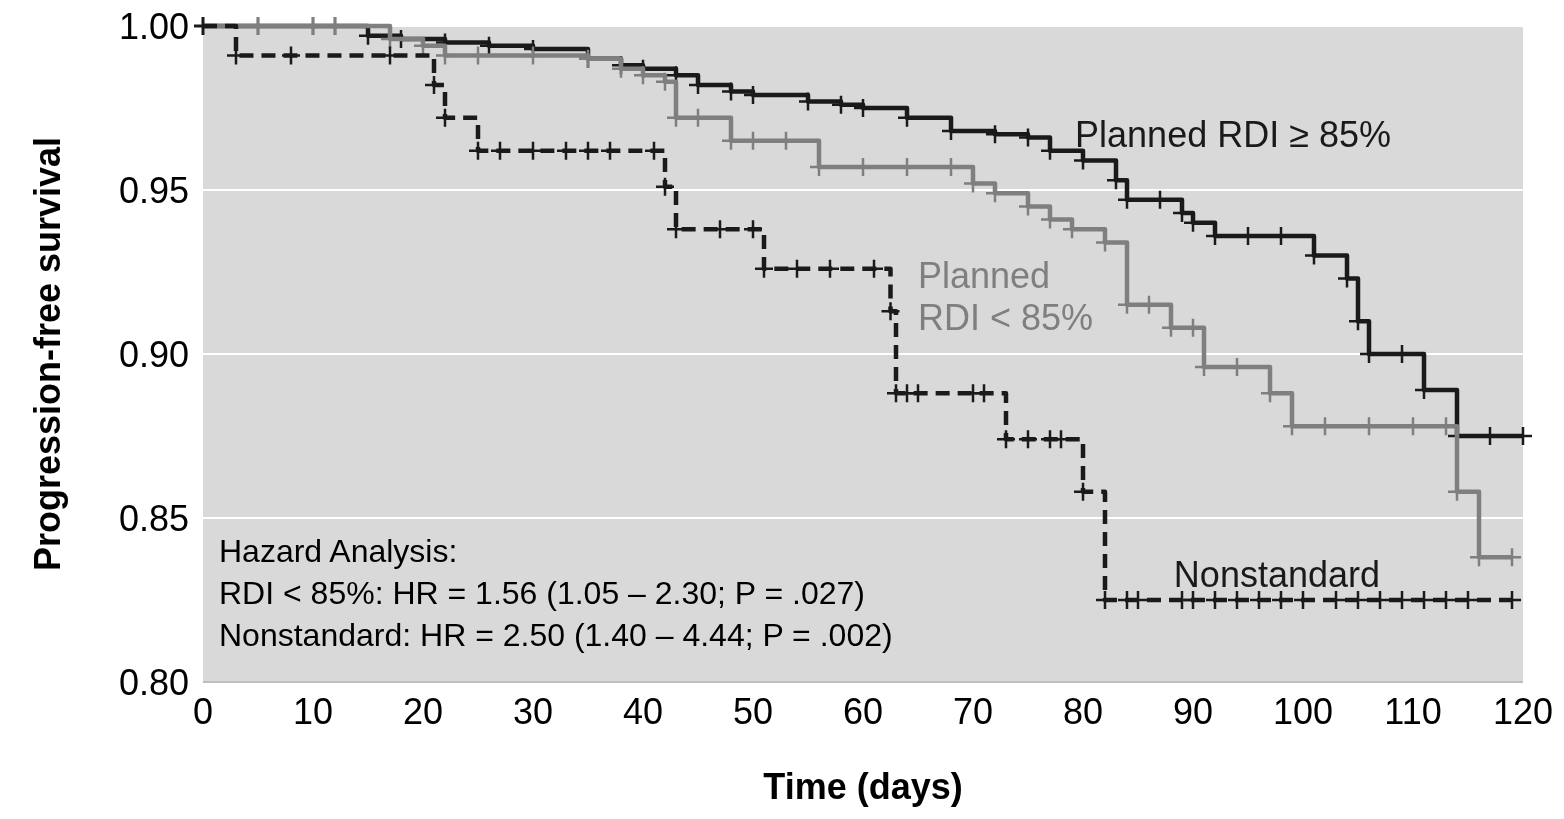 This screenshot has width=1564, height=819. What do you see at coordinates (203, 711) in the screenshot?
I see `x-tick-label: 0` at bounding box center [203, 711].